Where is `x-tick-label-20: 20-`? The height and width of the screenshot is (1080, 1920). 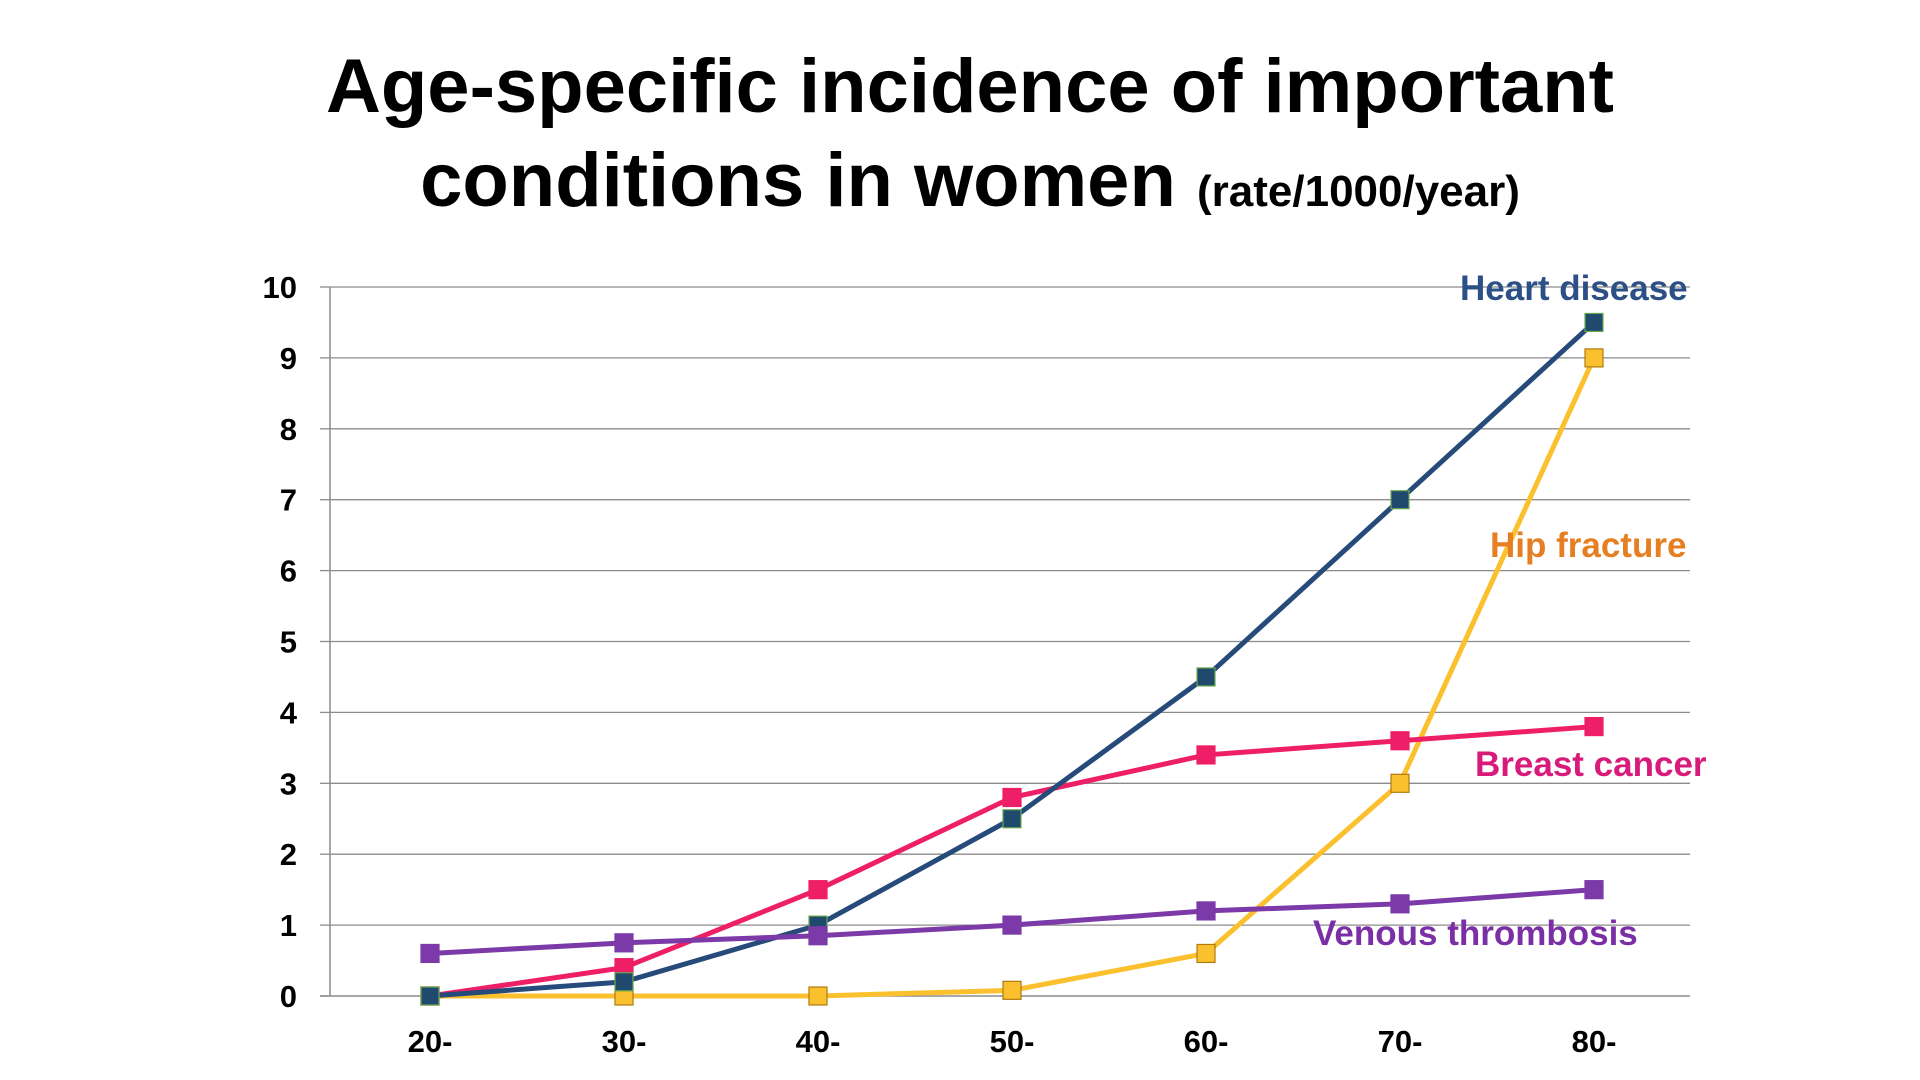
x-tick-label-20: 20- is located at coordinates (430, 1041).